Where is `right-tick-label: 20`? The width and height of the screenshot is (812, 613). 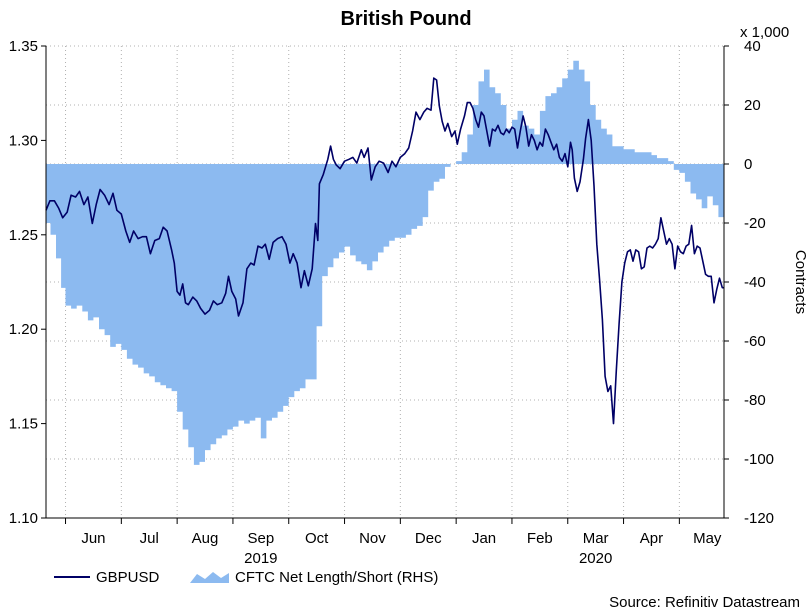
right-tick-label: 20 is located at coordinates (752, 105).